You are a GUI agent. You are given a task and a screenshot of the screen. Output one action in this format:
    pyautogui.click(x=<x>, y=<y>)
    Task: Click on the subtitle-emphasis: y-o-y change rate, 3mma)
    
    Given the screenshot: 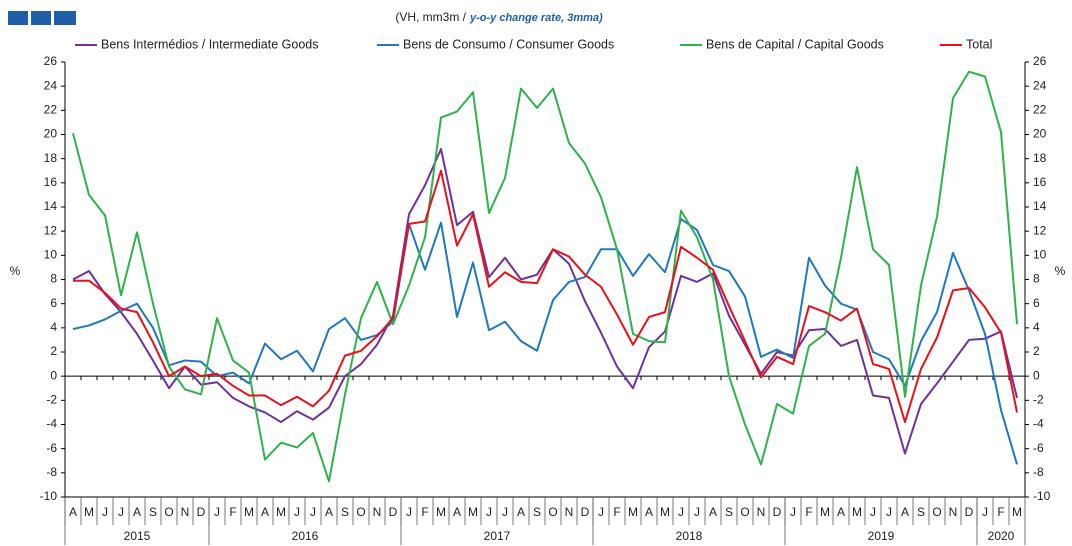 What is the action you would take?
    pyautogui.click(x=536, y=18)
    